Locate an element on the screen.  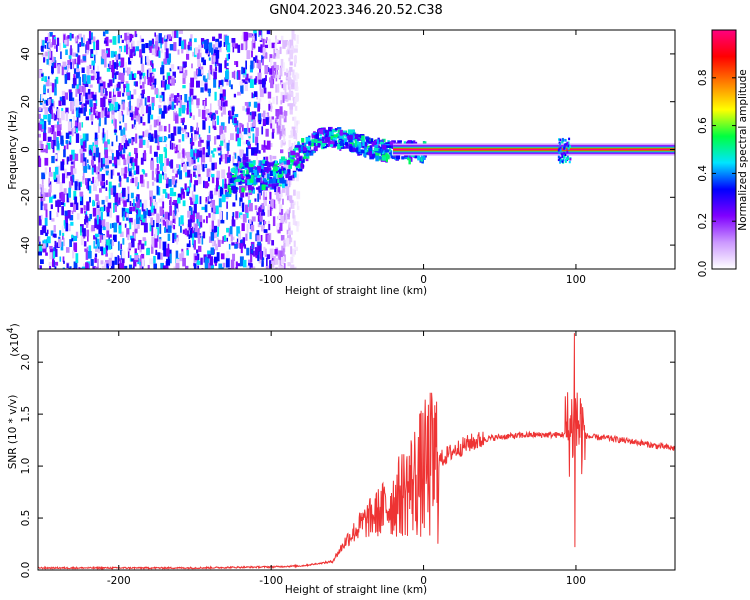
svg-text: (x104) is located at coordinates (13, 340).